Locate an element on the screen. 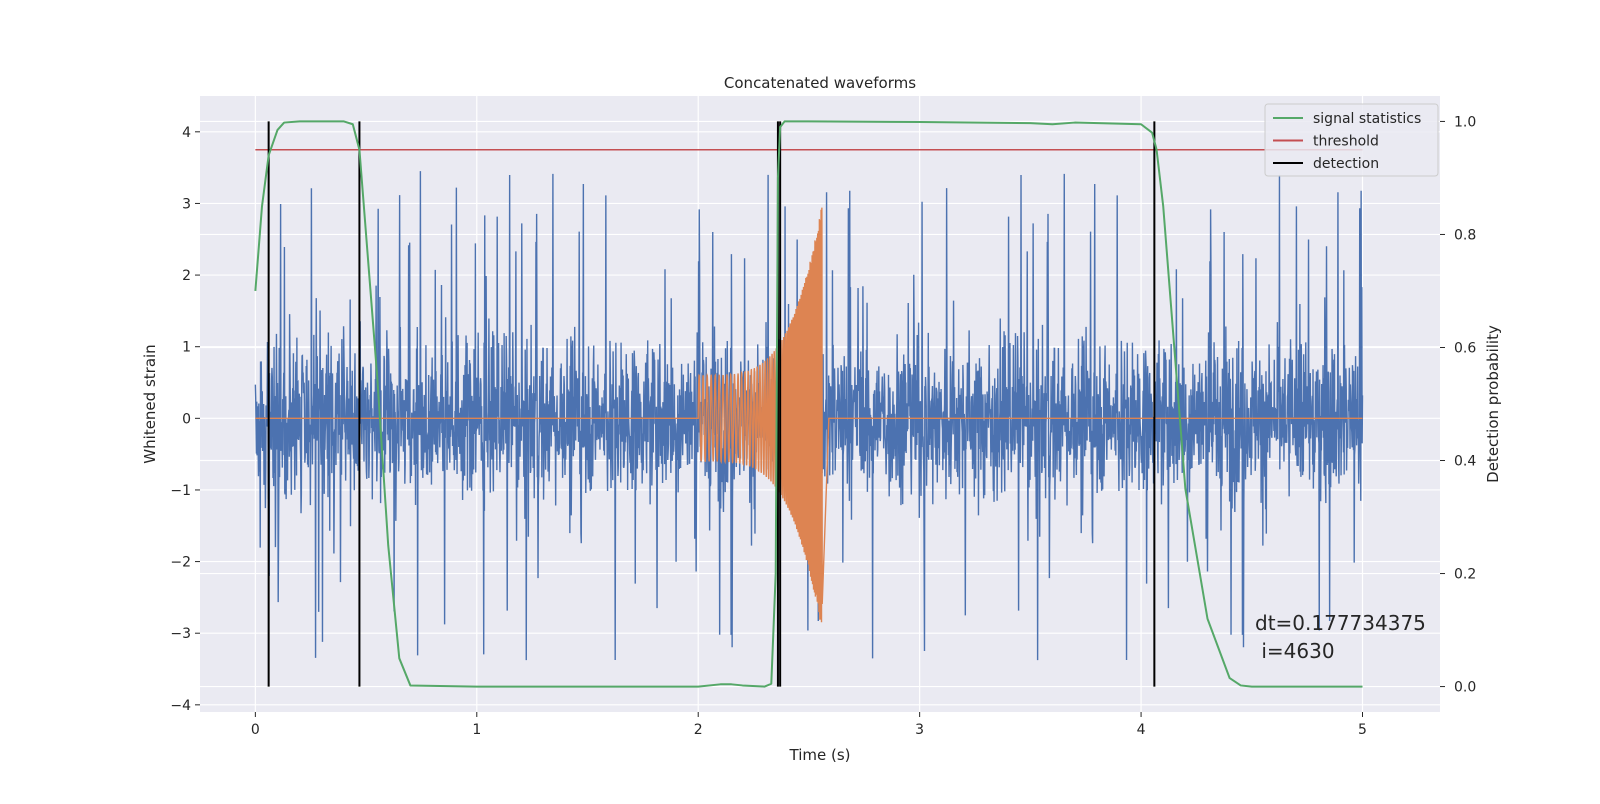  y-tick-label-left: 4 is located at coordinates (186, 133).